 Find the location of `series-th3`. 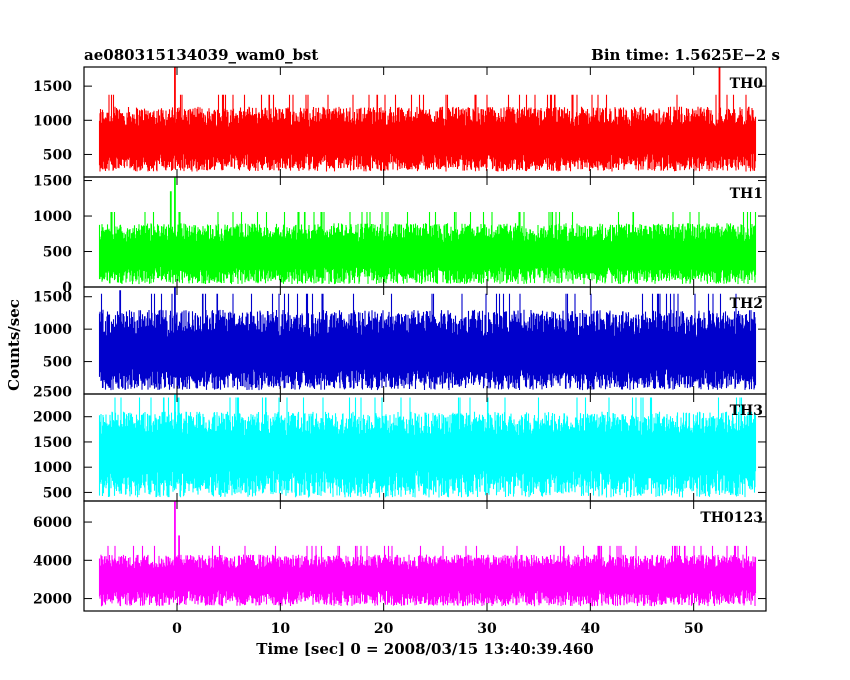

series-th3 is located at coordinates (427, 447).